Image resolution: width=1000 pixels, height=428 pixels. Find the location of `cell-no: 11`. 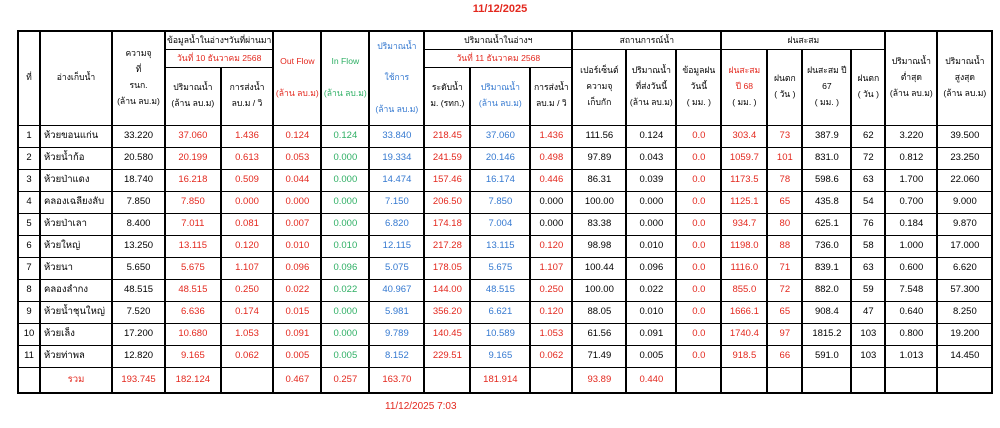

cell-no: 11 is located at coordinates (29, 356).